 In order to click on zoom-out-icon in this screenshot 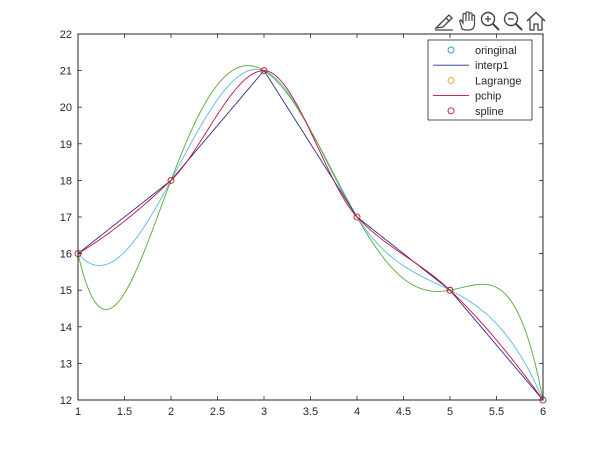, I will do `click(513, 21)`.